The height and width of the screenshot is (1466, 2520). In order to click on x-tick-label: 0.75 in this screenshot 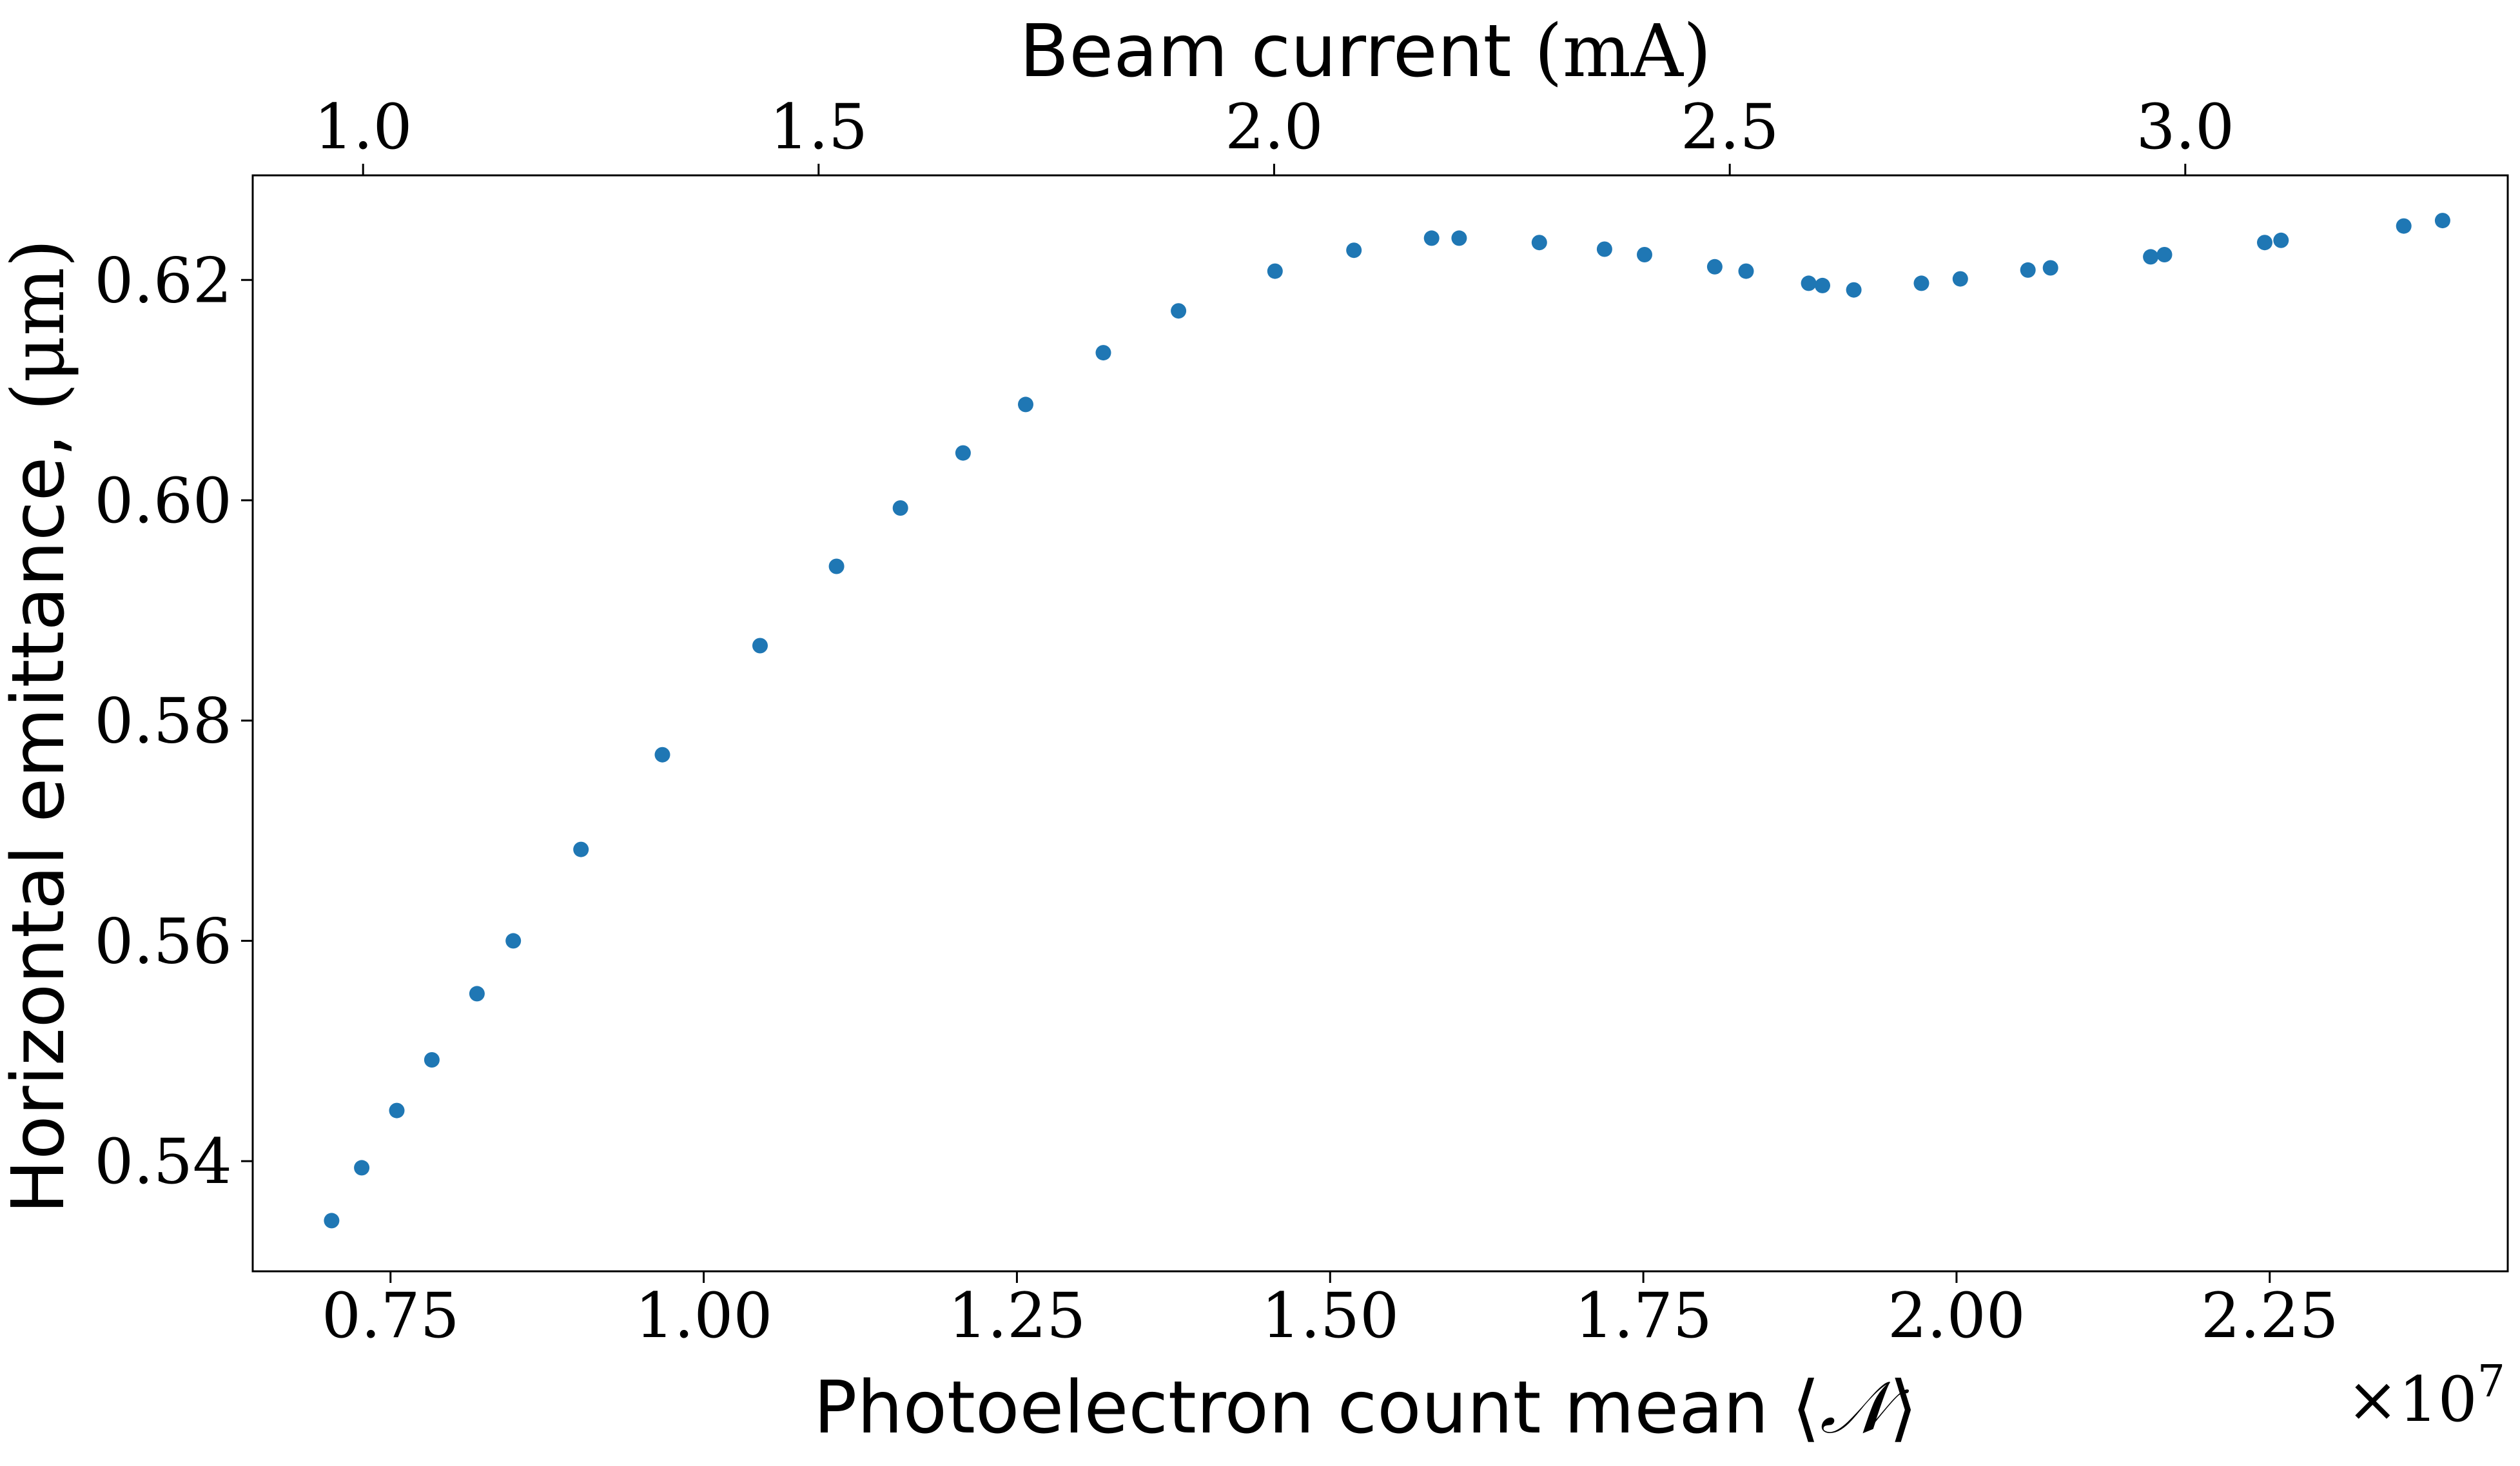, I will do `click(391, 1316)`.